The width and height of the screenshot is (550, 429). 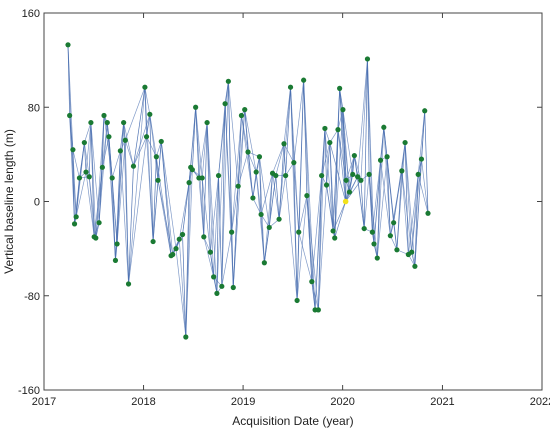 I want to click on x-tick-label: 2018, so click(x=143, y=402).